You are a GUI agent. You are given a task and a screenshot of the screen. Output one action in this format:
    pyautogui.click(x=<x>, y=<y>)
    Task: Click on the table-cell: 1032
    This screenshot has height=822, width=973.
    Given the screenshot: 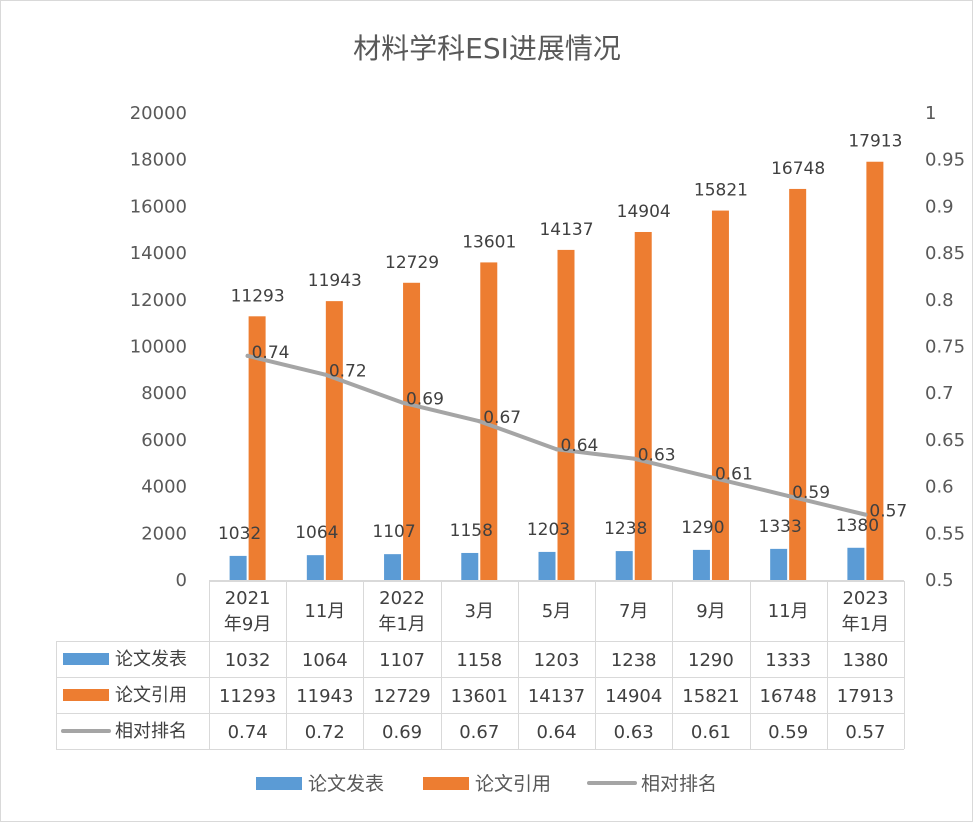 What is the action you would take?
    pyautogui.click(x=248, y=660)
    